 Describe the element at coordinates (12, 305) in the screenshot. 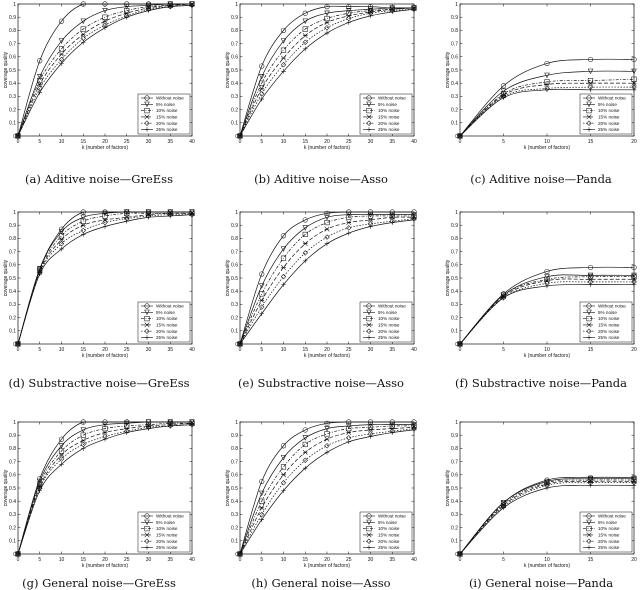

I see `y-tick-label: 0.3` at that location.